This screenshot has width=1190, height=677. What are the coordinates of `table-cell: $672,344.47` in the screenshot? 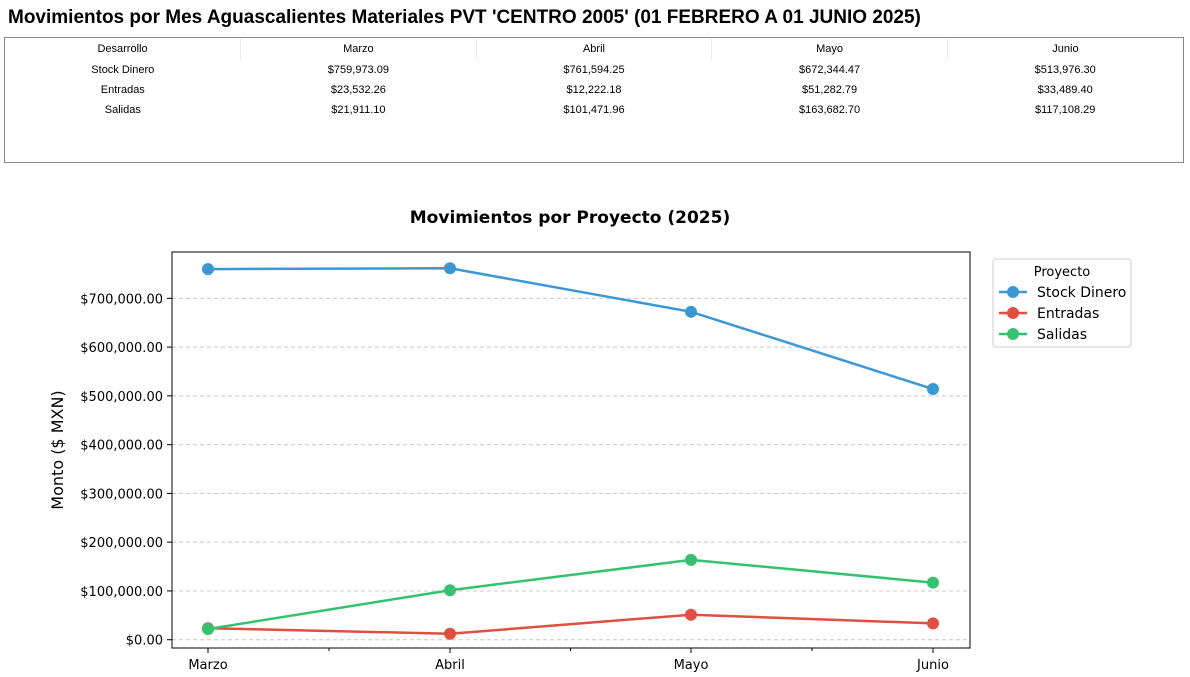 It's located at (829, 70).